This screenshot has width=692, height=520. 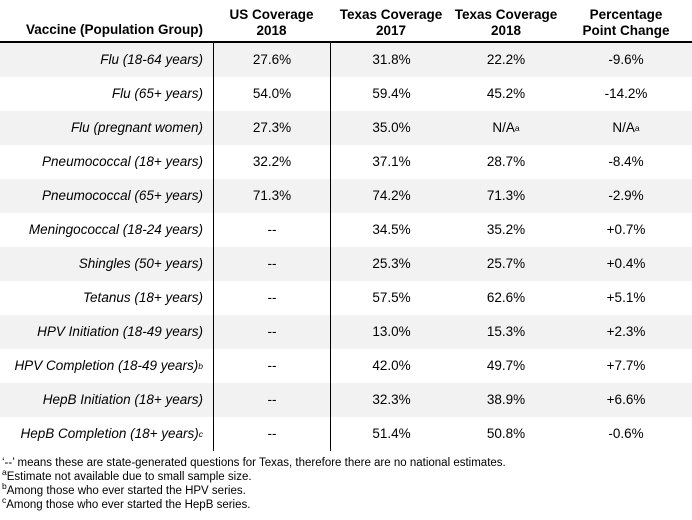 I want to click on cell-tx-2017: 42.0%, so click(x=391, y=366).